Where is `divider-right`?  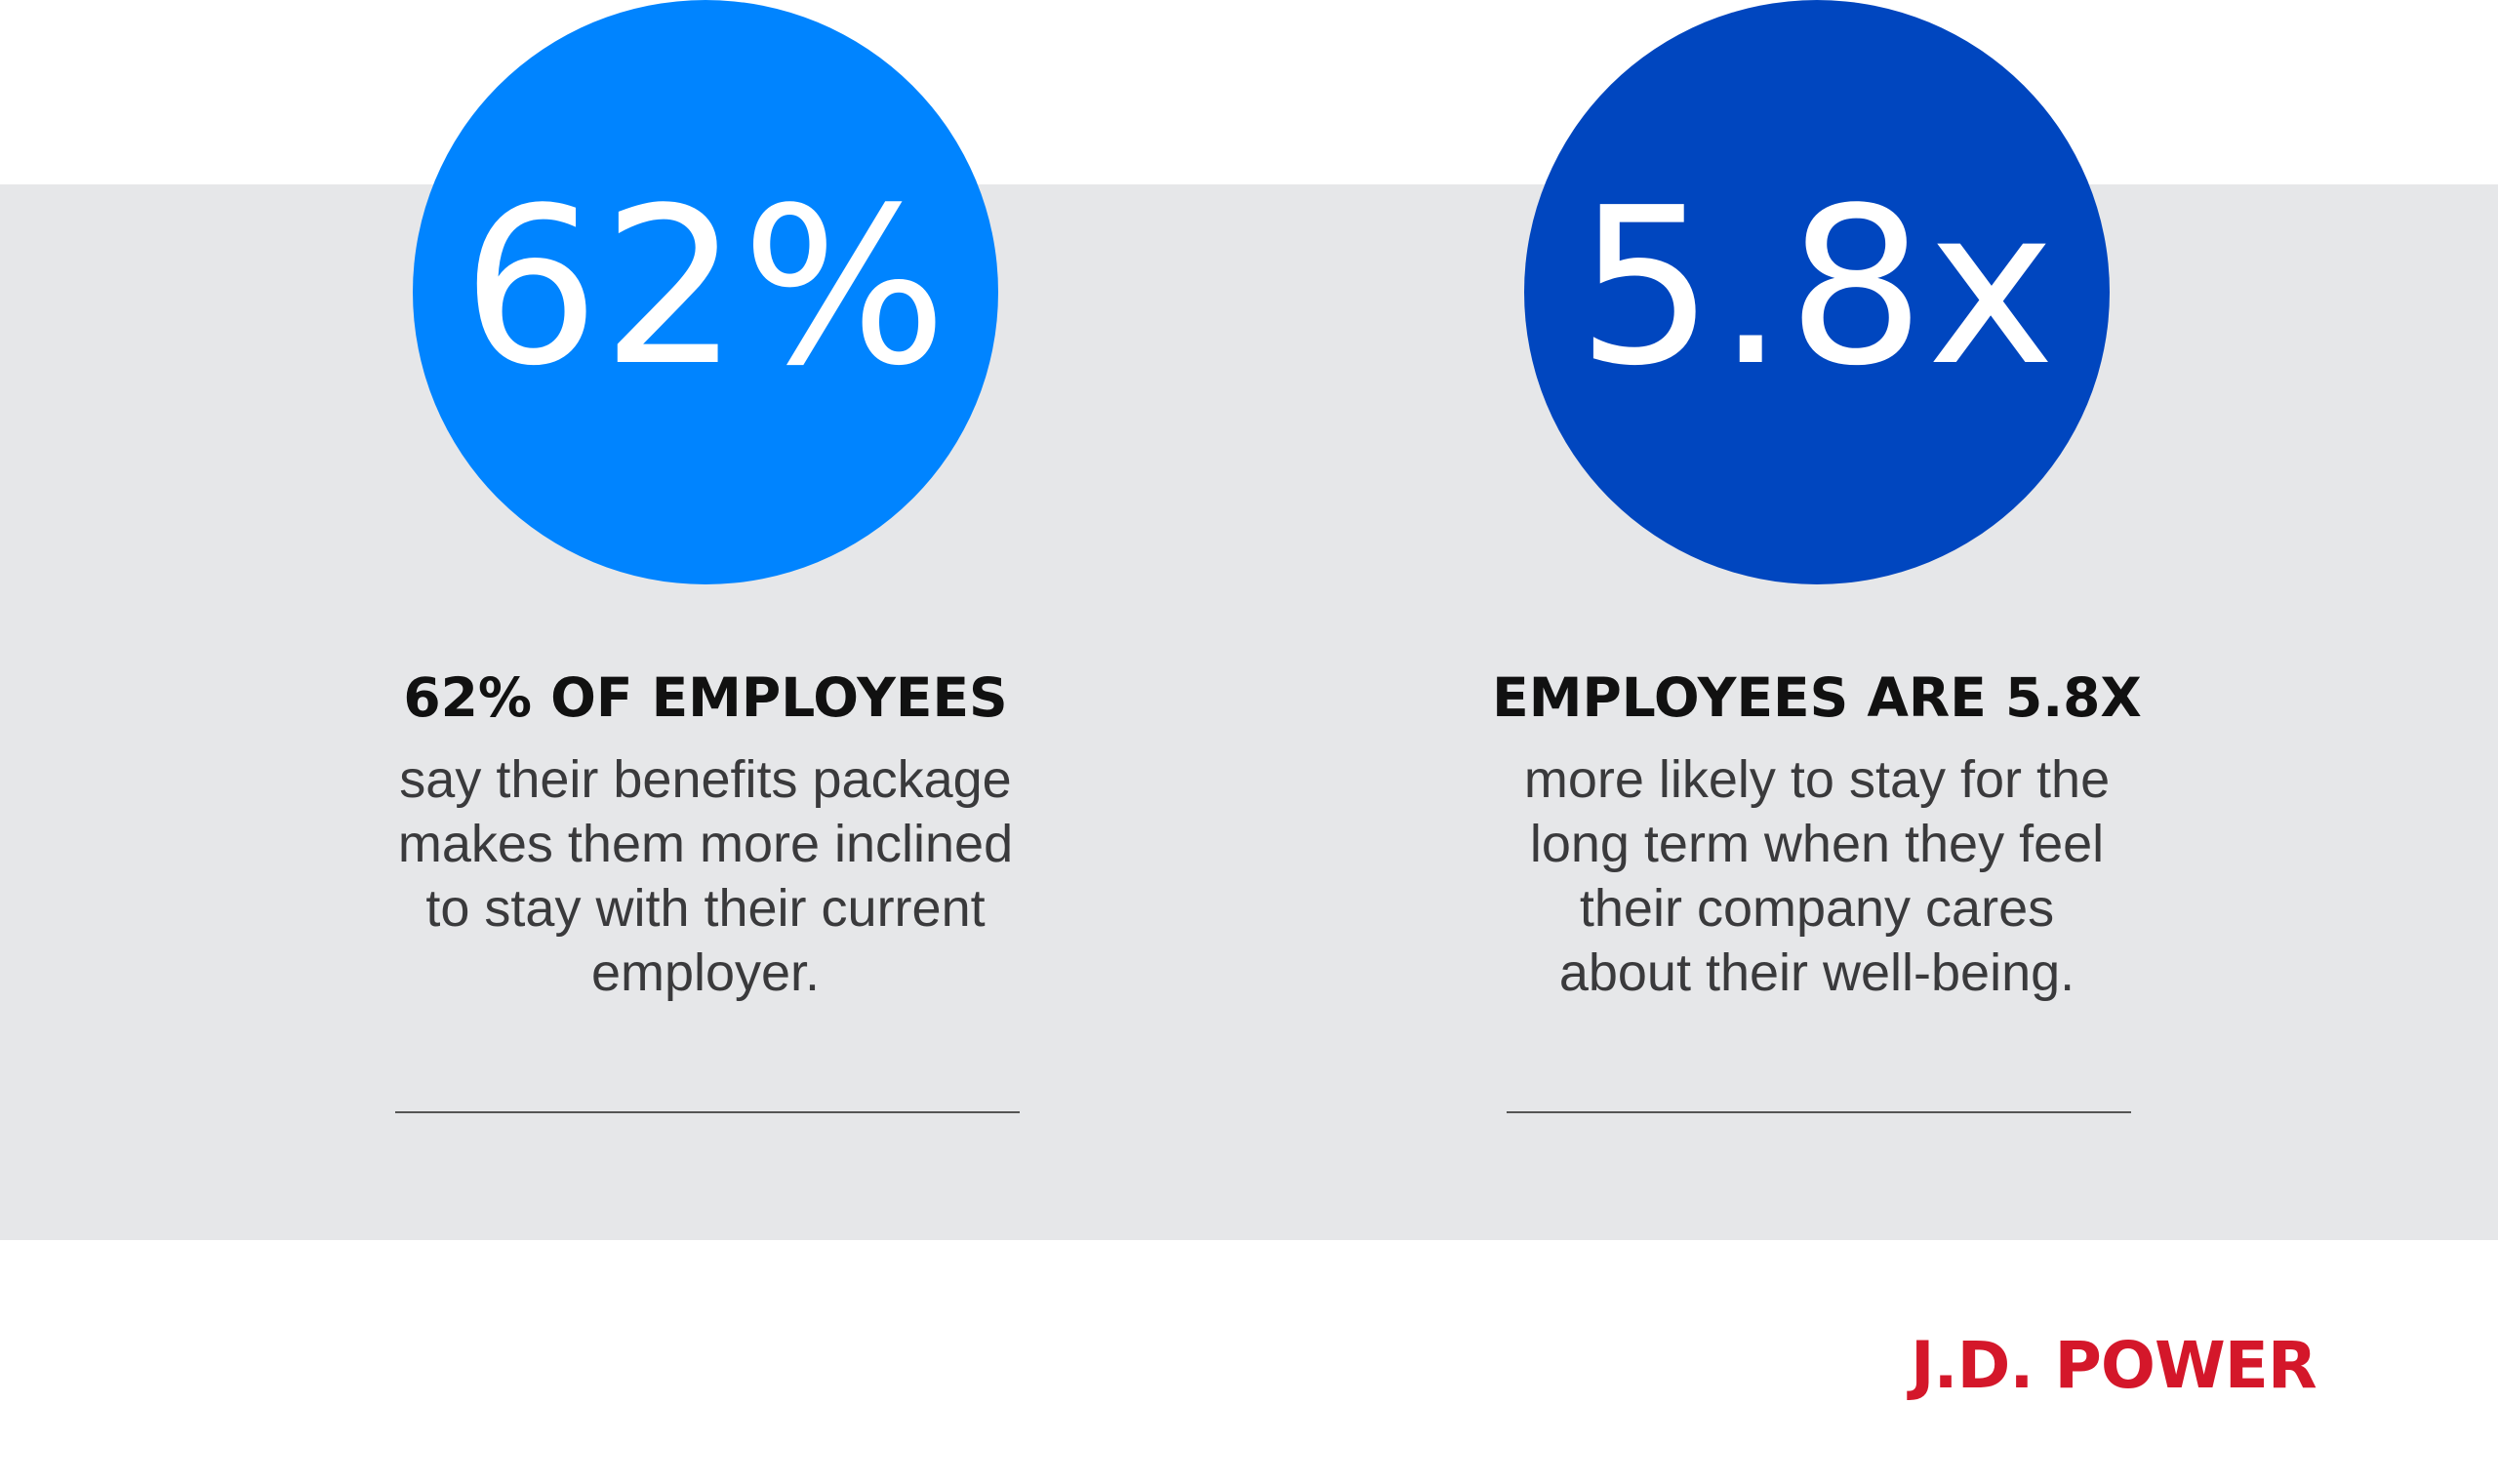
divider-right is located at coordinates (1819, 1112).